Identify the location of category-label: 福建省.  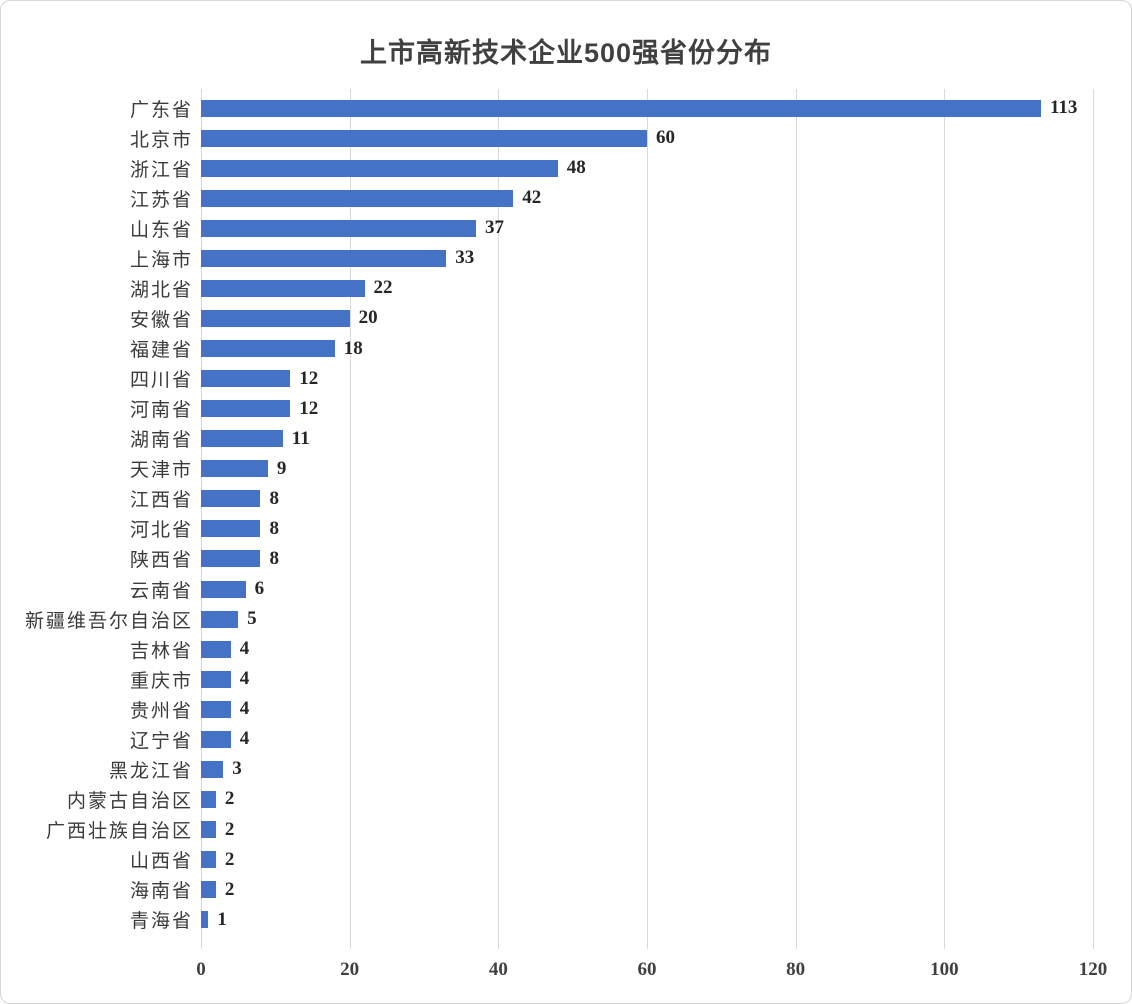
(161, 350).